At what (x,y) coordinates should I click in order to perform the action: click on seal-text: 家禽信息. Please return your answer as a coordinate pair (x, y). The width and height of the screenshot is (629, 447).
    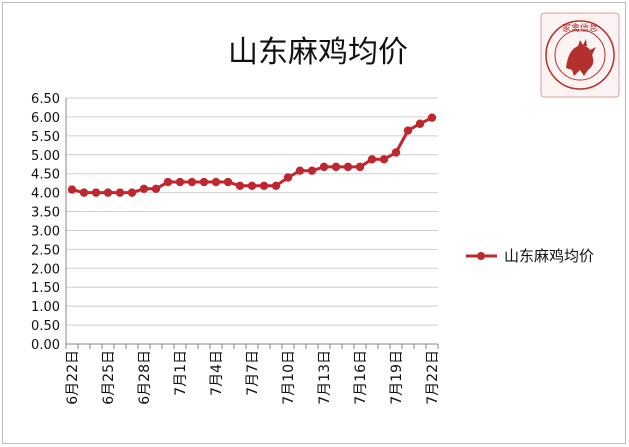
    Looking at the image, I should click on (580, 28).